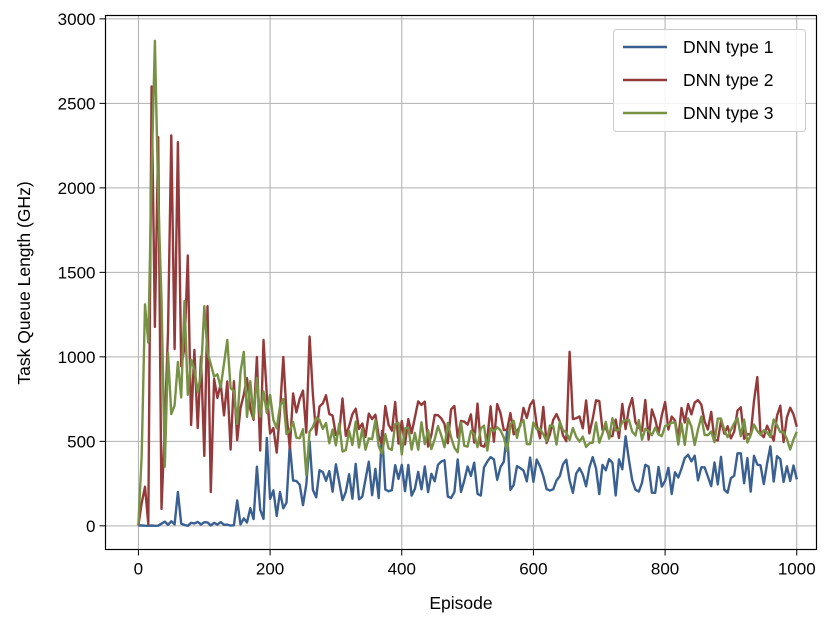 This screenshot has height=627, width=831. What do you see at coordinates (77, 19) in the screenshot?
I see `y-tick-label: 3000` at bounding box center [77, 19].